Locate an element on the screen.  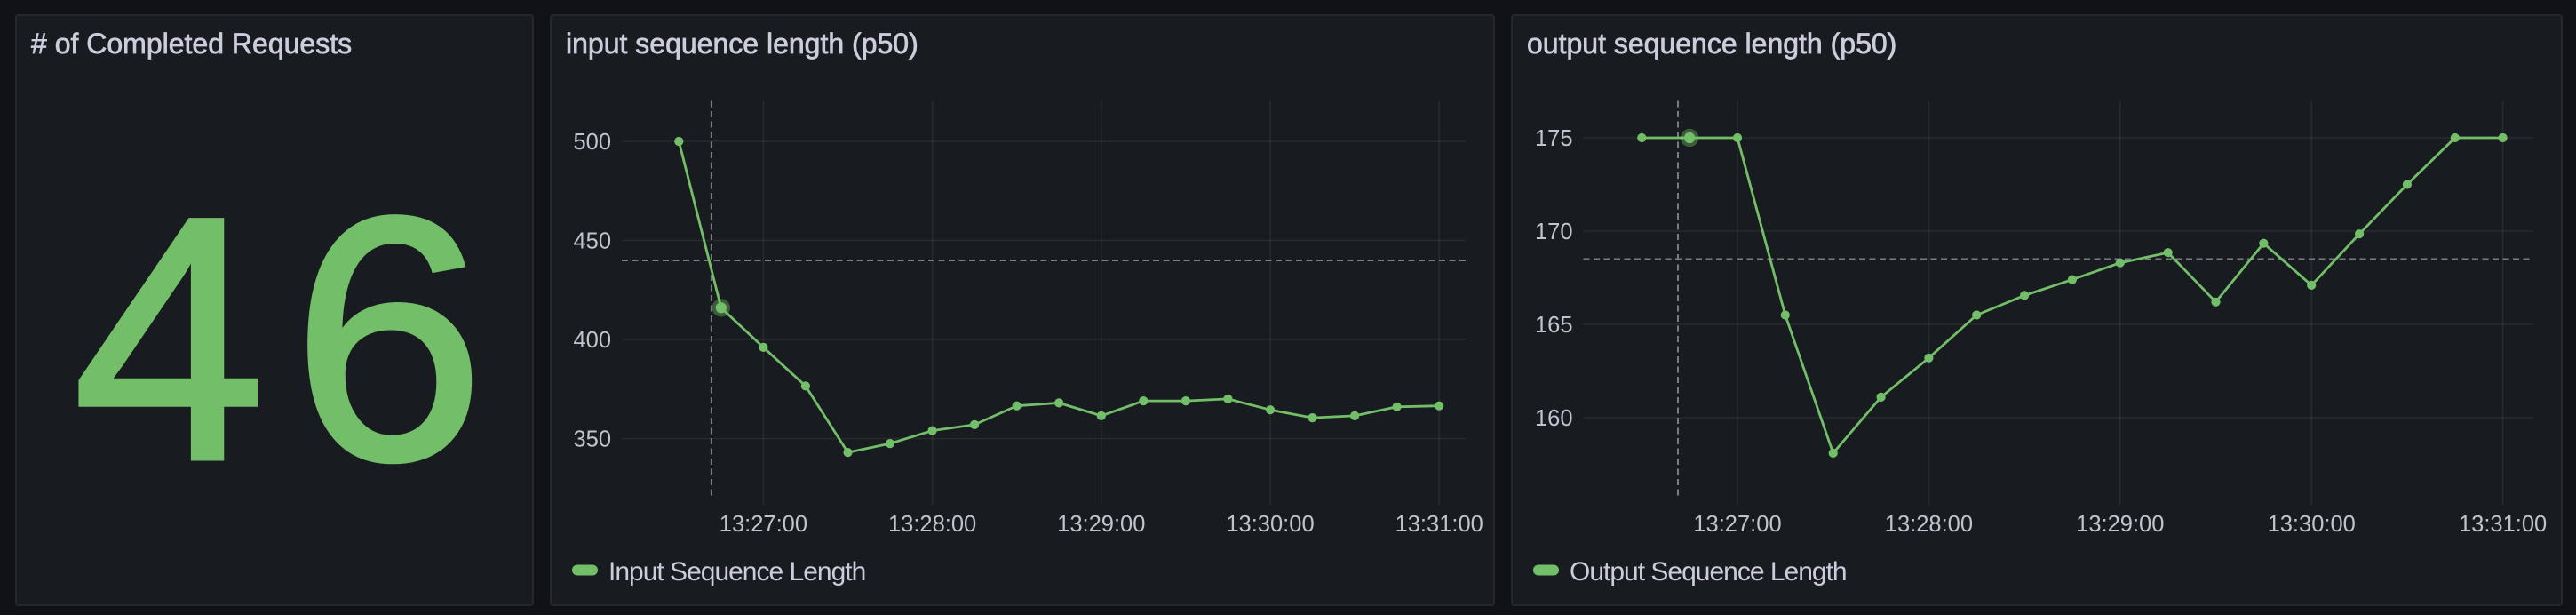
svg-text: 350 is located at coordinates (592, 440).